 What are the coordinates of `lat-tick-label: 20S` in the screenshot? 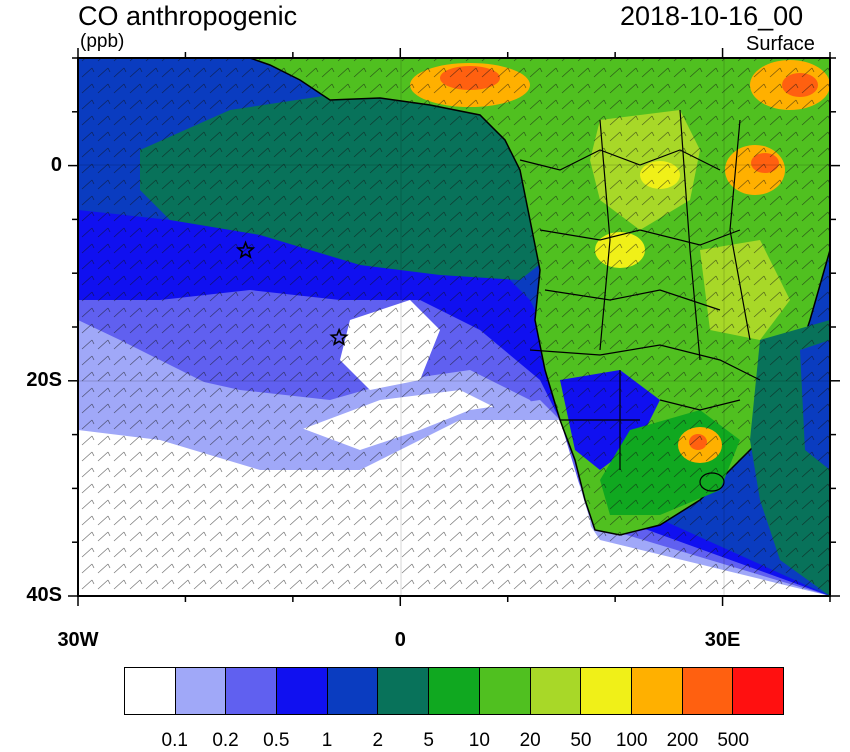 It's located at (44, 379).